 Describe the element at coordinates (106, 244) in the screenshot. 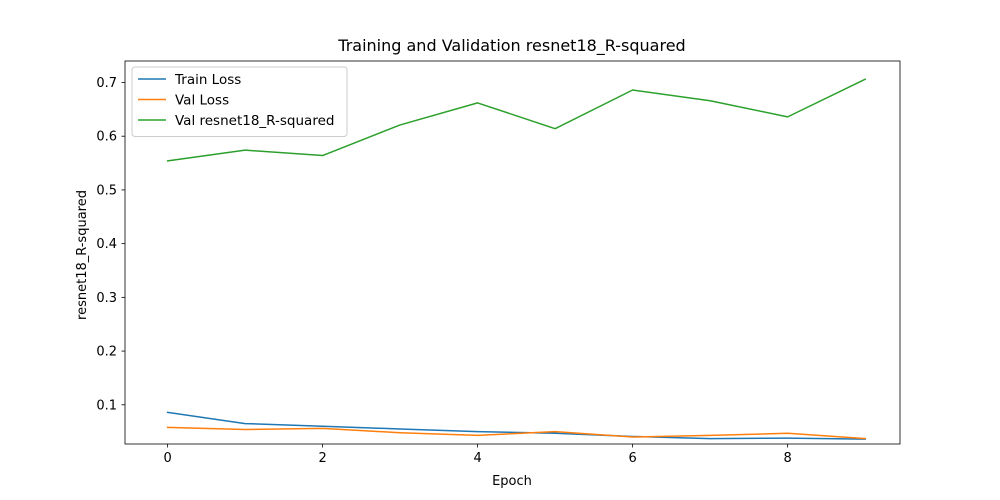

I see `y-tick-label: 0.4` at that location.